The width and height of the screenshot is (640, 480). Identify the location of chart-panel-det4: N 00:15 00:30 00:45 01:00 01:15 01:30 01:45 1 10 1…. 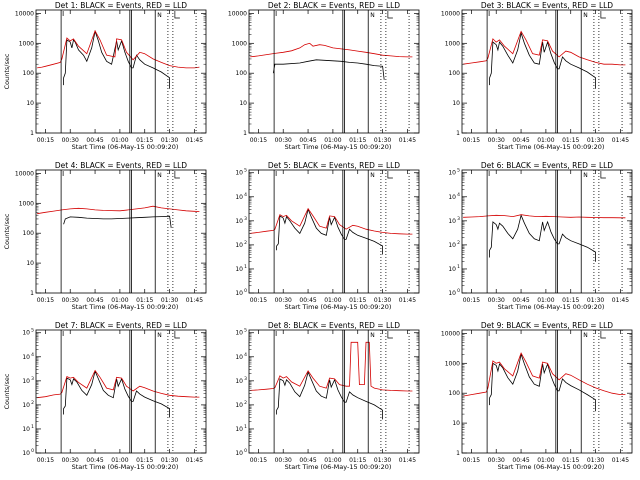
(105, 236).